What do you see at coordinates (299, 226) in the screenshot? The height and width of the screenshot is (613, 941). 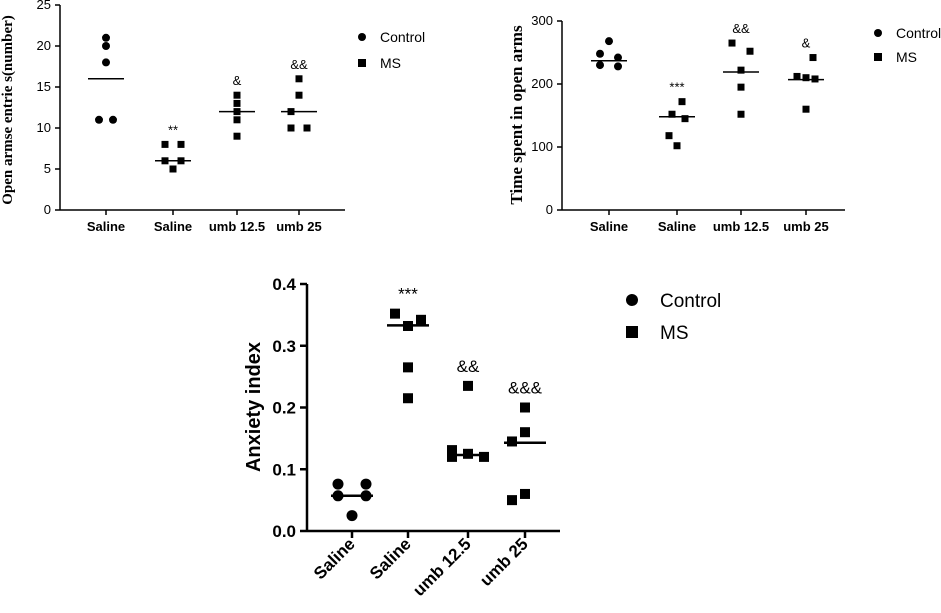 I see `x-category-label: umb 25` at bounding box center [299, 226].